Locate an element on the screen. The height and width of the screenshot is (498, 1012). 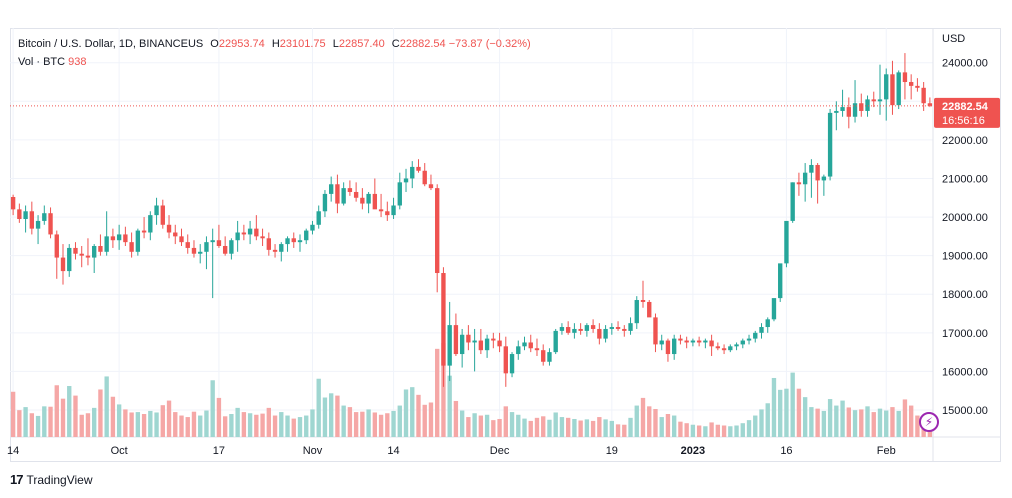
change-value: −73.87 (−0.32%) is located at coordinates (489, 44).